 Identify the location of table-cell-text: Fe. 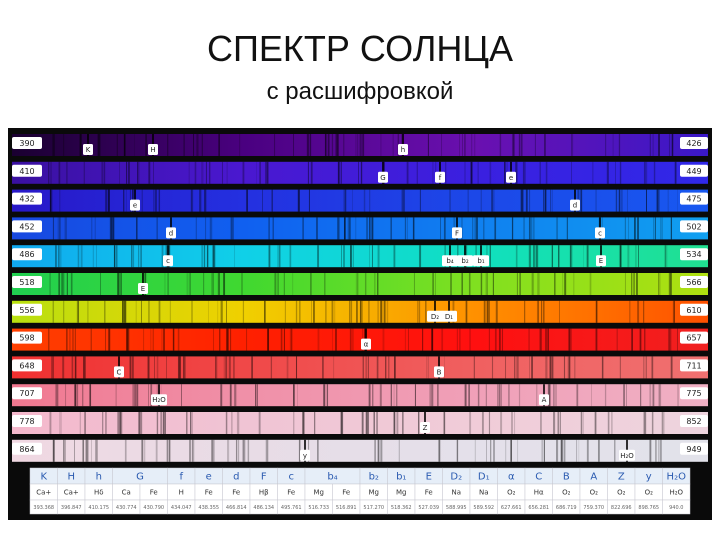
(154, 493).